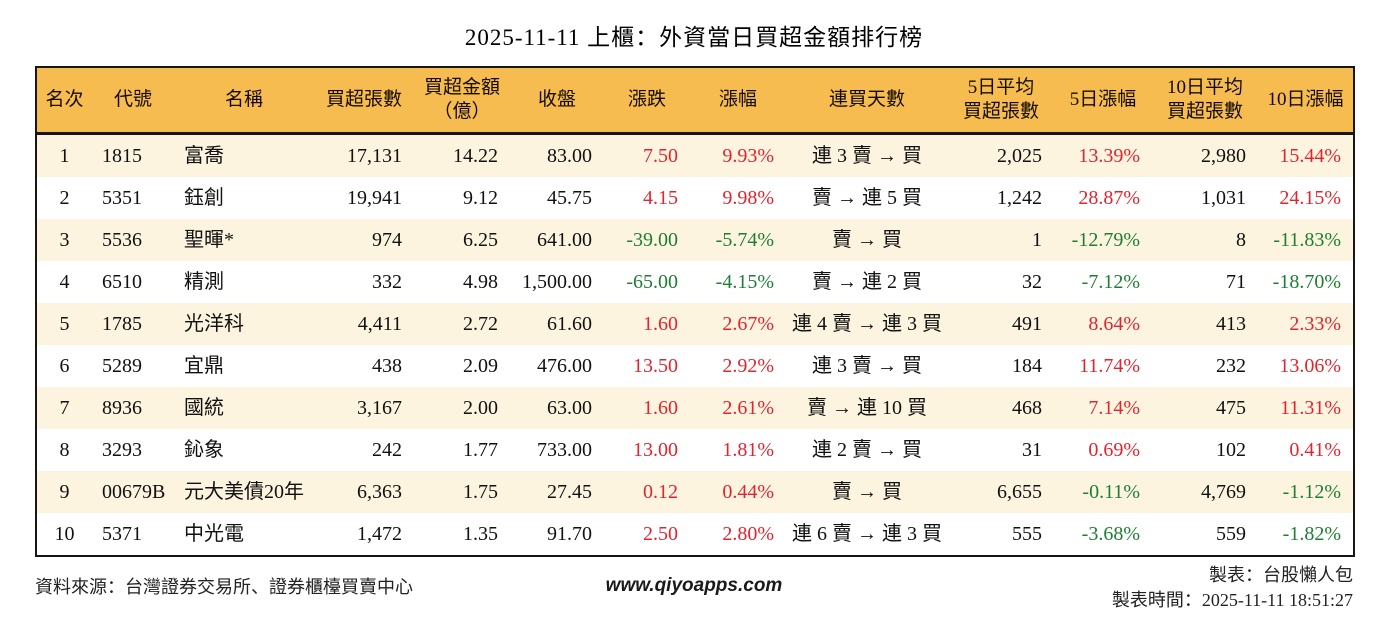  I want to click on cell-streak: 賣 → 連 10 買, so click(867, 408).